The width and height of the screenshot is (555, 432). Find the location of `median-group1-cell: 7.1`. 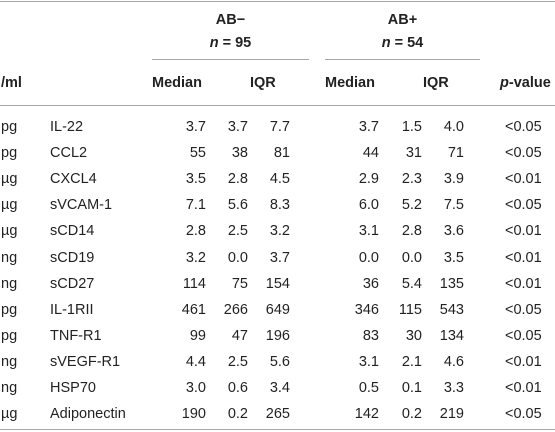

median-group1-cell: 7.1 is located at coordinates (195, 205).